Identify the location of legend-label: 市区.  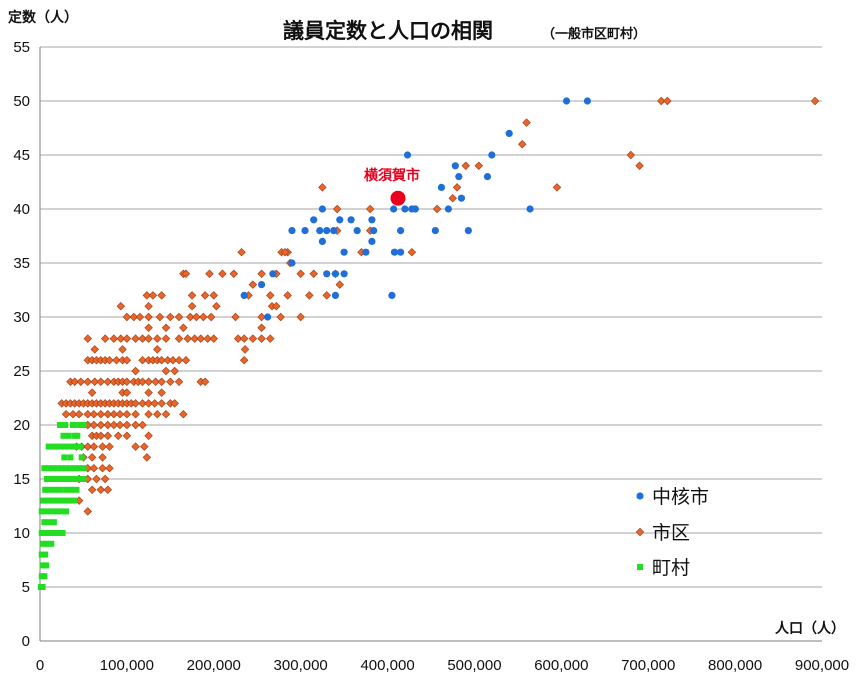
(671, 533).